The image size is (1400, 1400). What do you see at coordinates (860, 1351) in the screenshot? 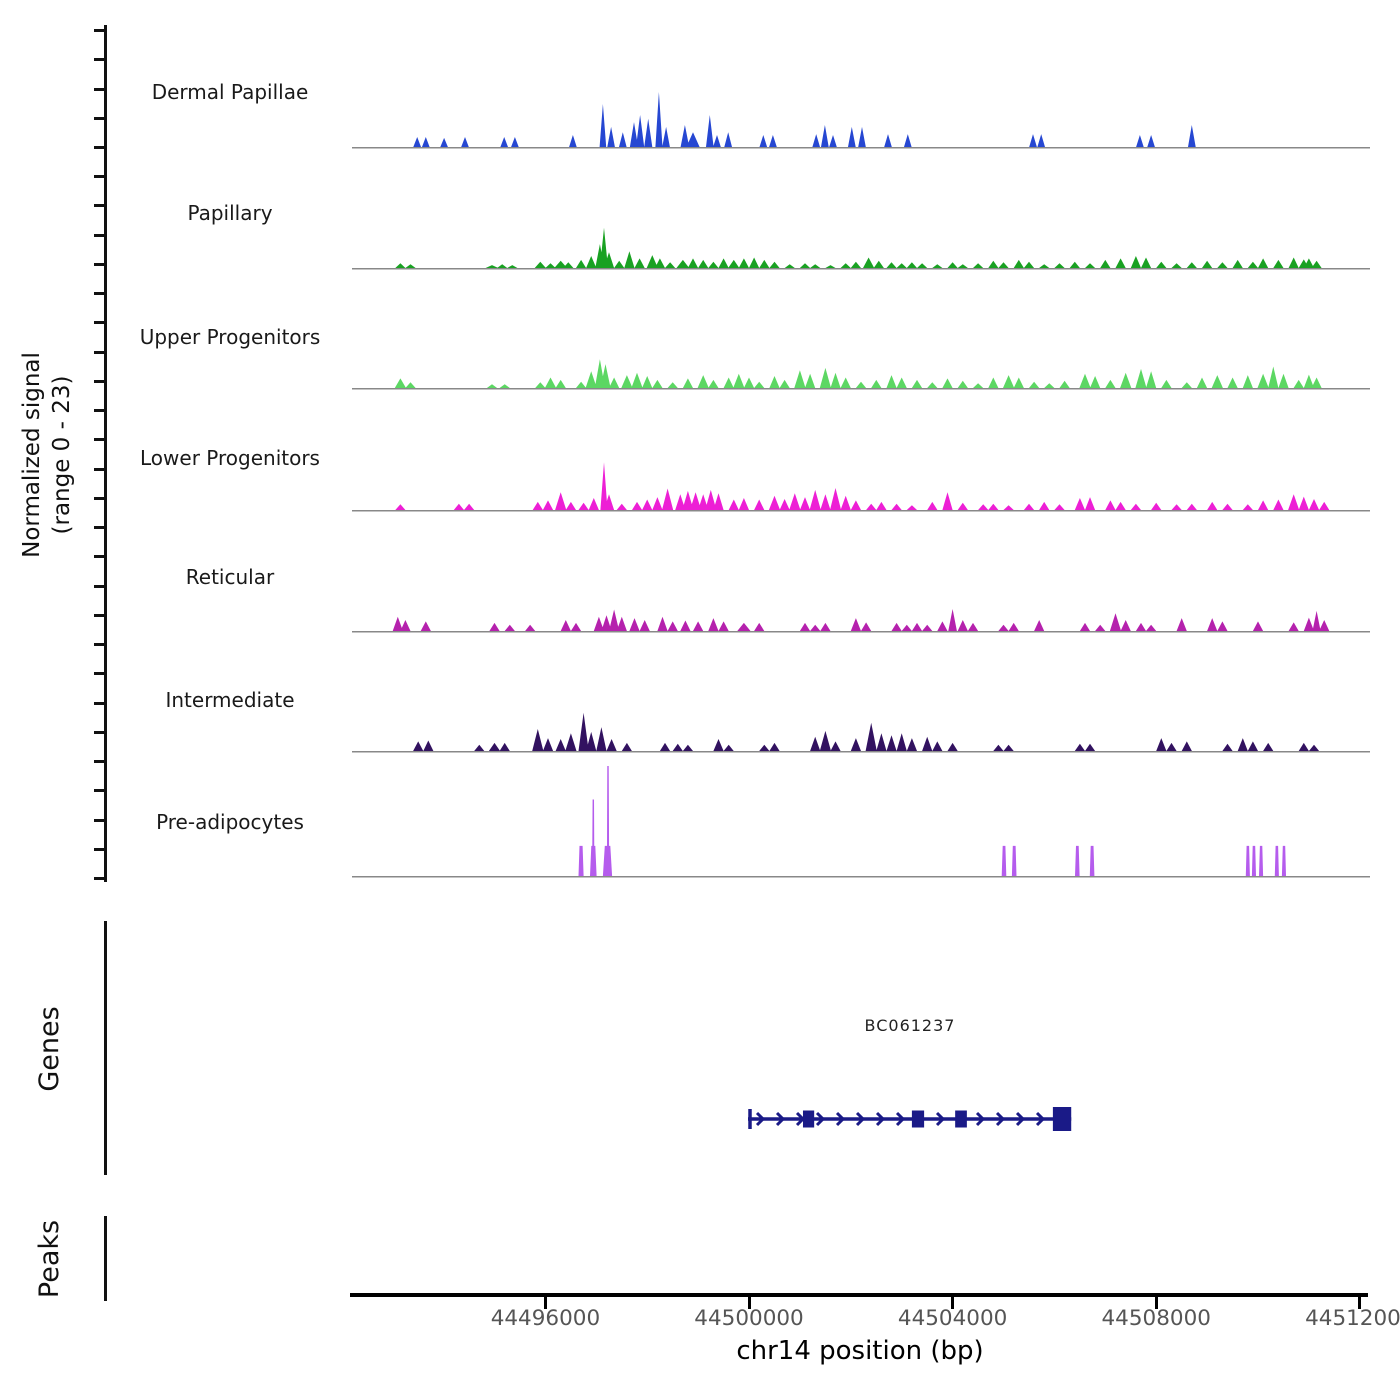
I see `x-axis-title: chr14 position (bp)` at bounding box center [860, 1351].